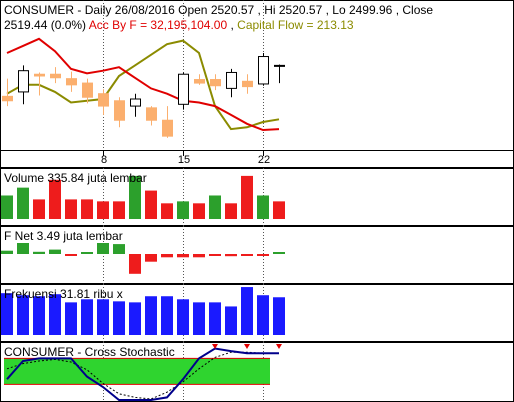 This screenshot has height=402, width=514. I want to click on candlestick-series, so click(143, 95).